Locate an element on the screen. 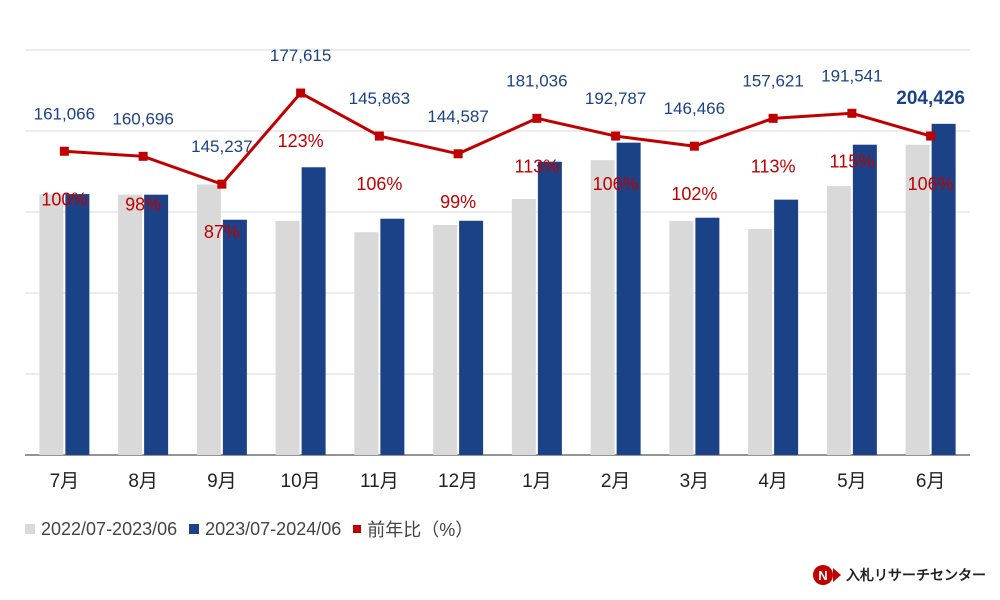  x-tick-label: 9月 is located at coordinates (222, 481).